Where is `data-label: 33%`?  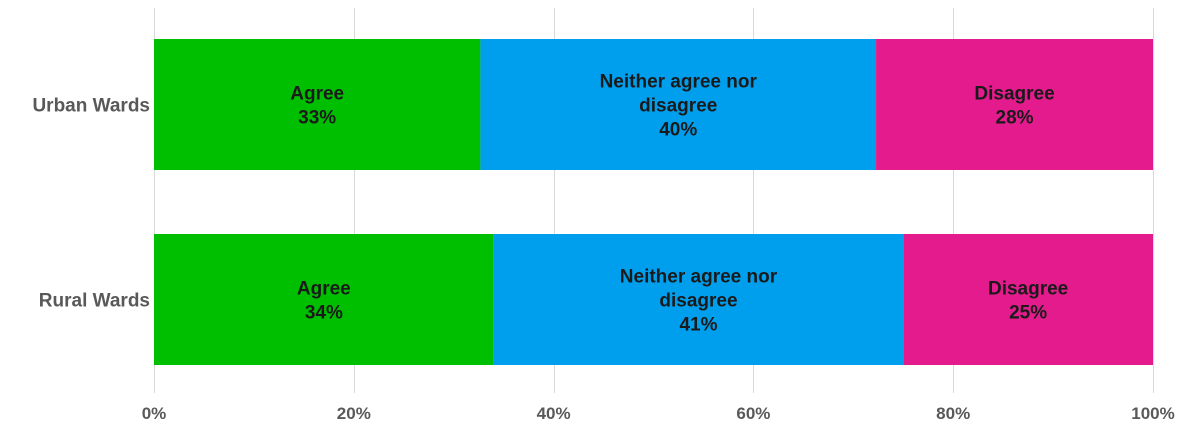 data-label: 33% is located at coordinates (317, 118).